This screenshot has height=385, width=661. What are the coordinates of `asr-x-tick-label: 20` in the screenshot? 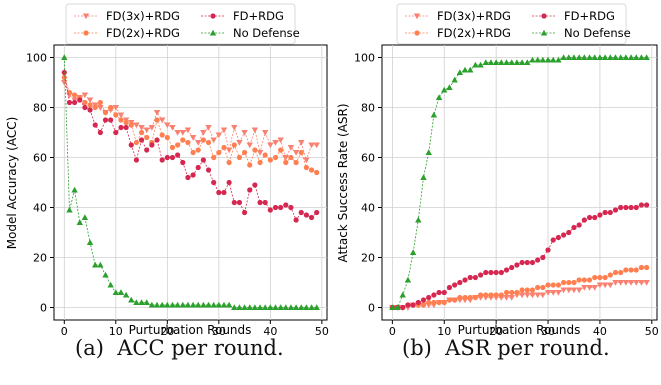 It's located at (496, 331).